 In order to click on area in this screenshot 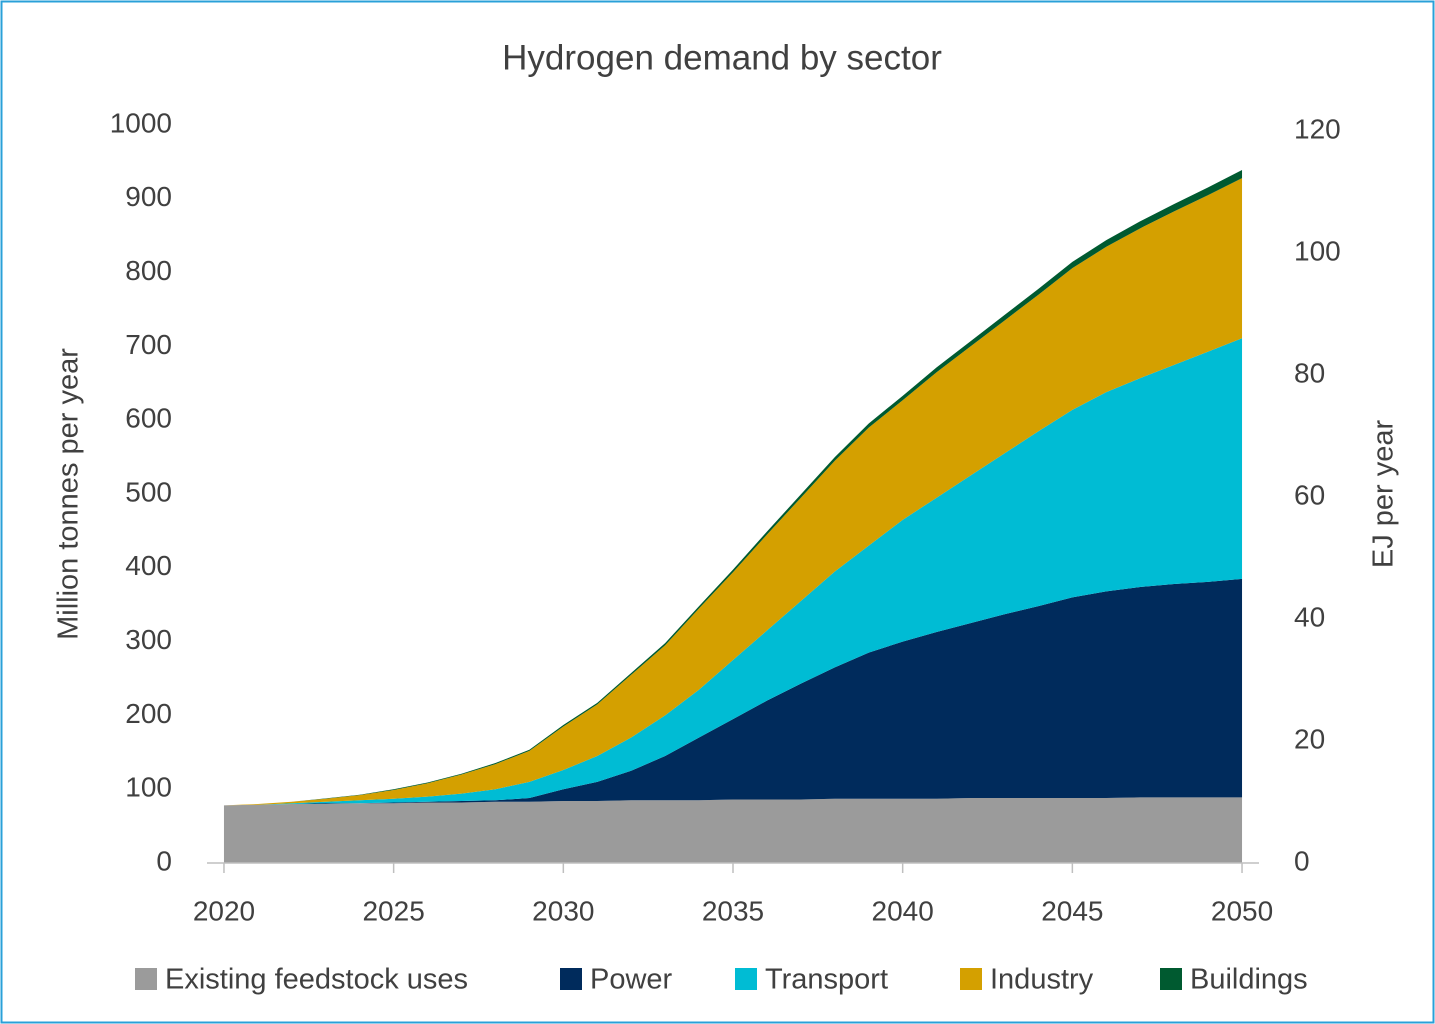, I will do `click(733, 830)`.